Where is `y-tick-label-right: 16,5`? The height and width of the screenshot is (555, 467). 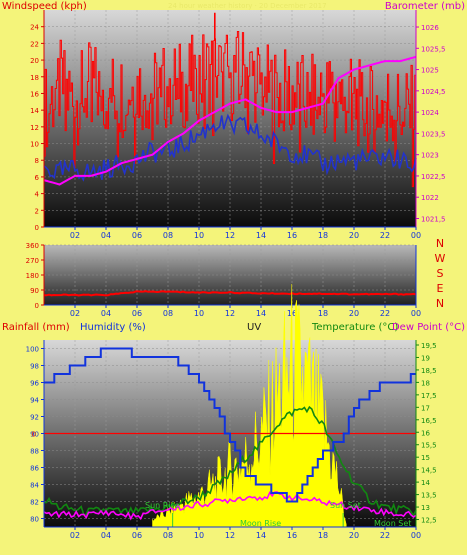
y-tick-label-right: 16,5 is located at coordinates (429, 421).